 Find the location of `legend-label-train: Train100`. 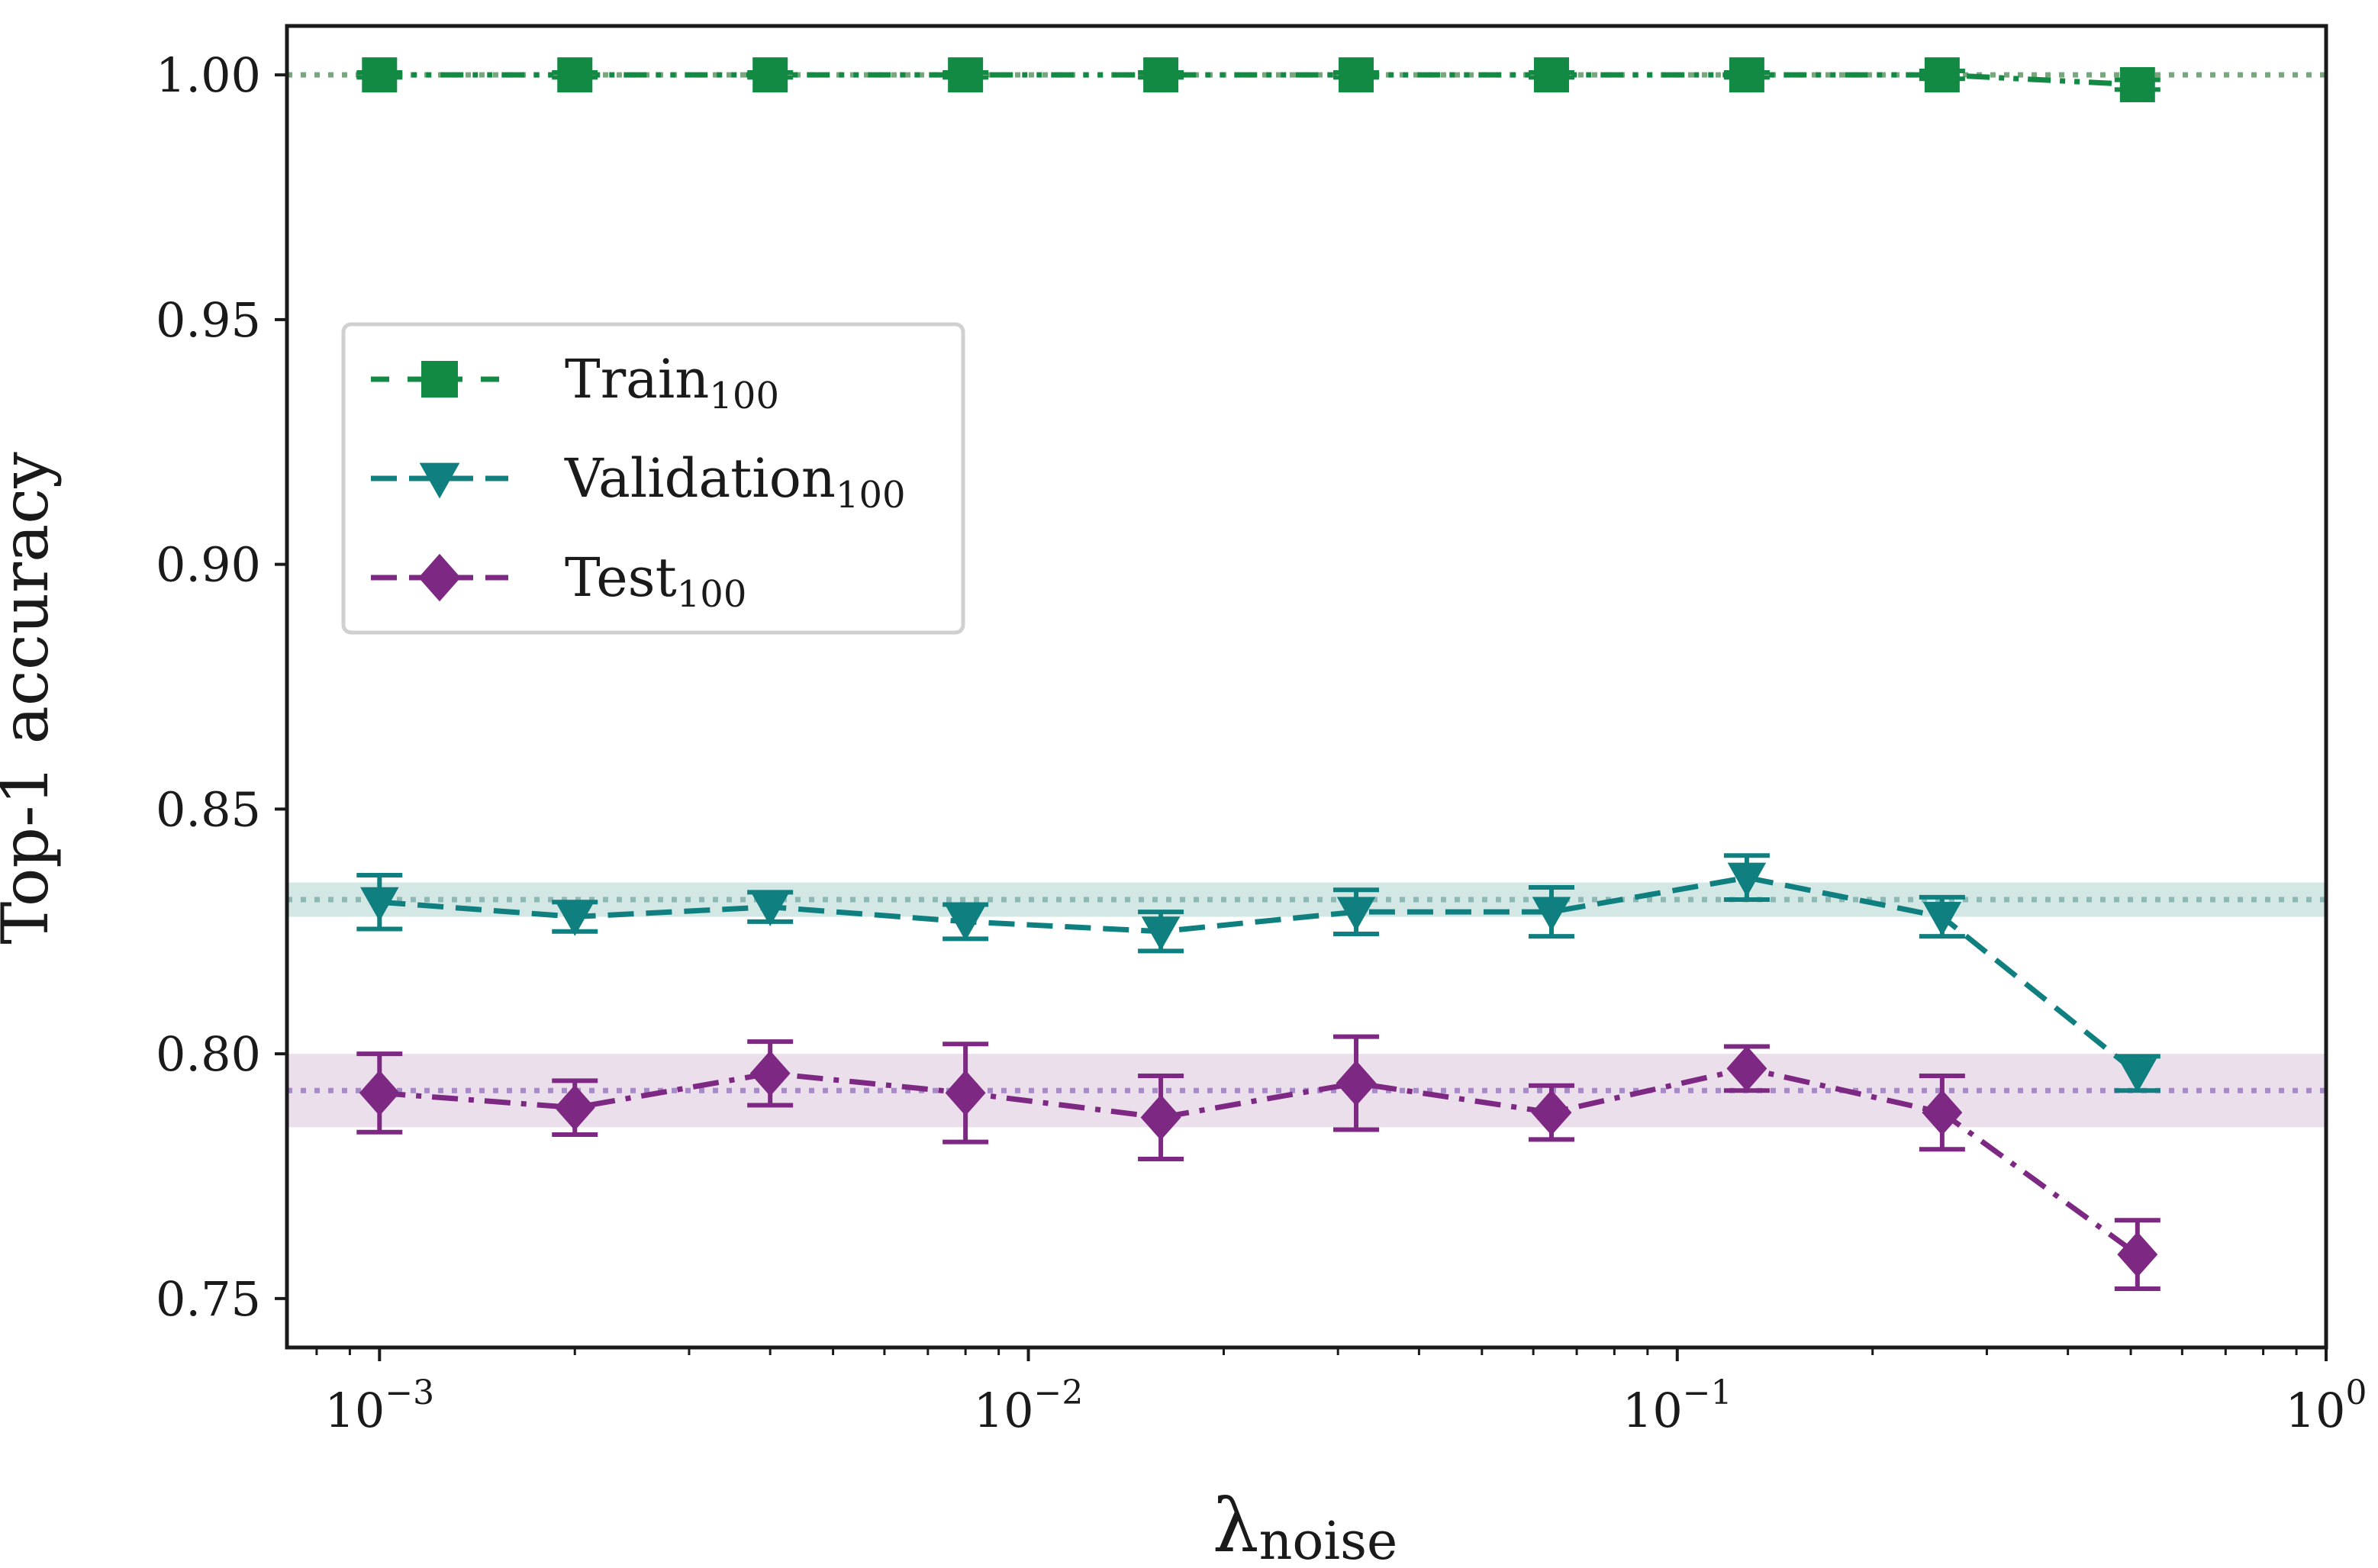

legend-label-train: Train100 is located at coordinates (672, 382).